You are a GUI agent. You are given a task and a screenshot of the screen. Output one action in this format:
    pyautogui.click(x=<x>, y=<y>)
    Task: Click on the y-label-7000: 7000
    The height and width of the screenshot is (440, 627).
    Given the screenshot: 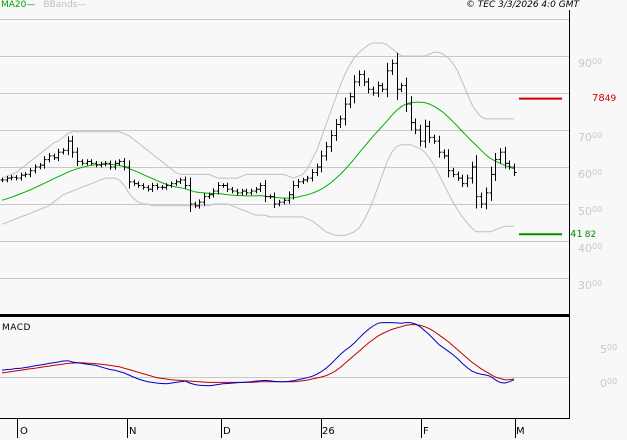 What is the action you would take?
    pyautogui.click(x=590, y=137)
    